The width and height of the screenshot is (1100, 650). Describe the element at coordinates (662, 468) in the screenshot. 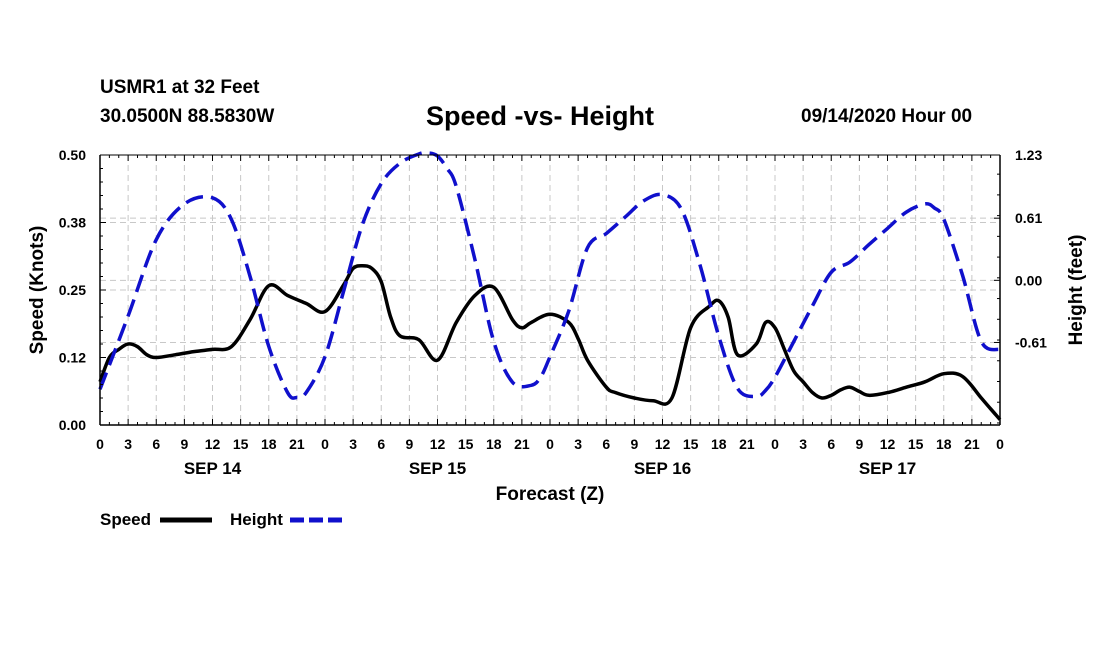

I see `x-day-label: SEP 16` at that location.